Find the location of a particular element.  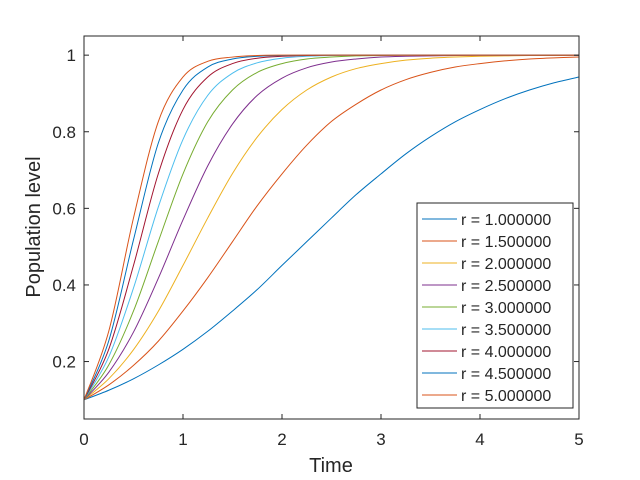

legend-label-7: r = 4.000000 is located at coordinates (506, 352).